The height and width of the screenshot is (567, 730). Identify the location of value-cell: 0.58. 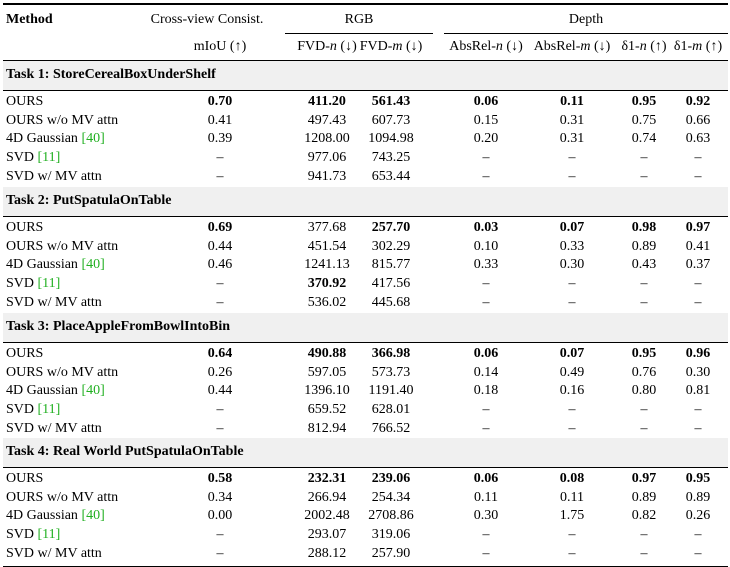
(220, 479).